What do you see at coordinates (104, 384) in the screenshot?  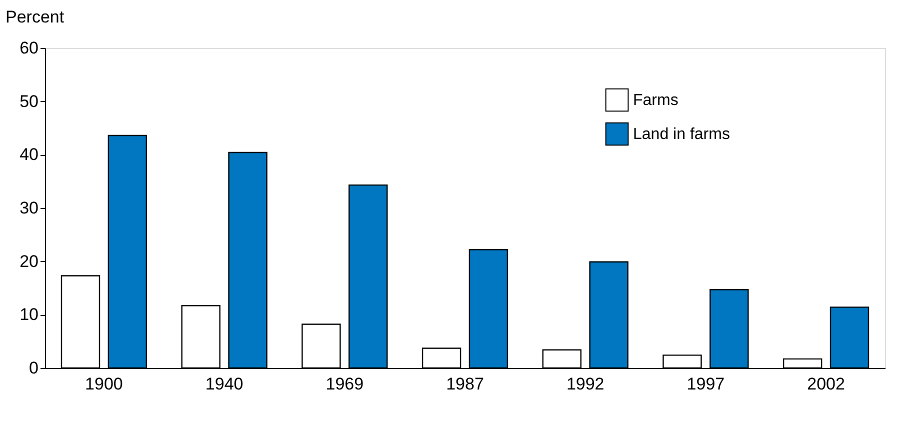 I see `x-tick-label: 1900` at bounding box center [104, 384].